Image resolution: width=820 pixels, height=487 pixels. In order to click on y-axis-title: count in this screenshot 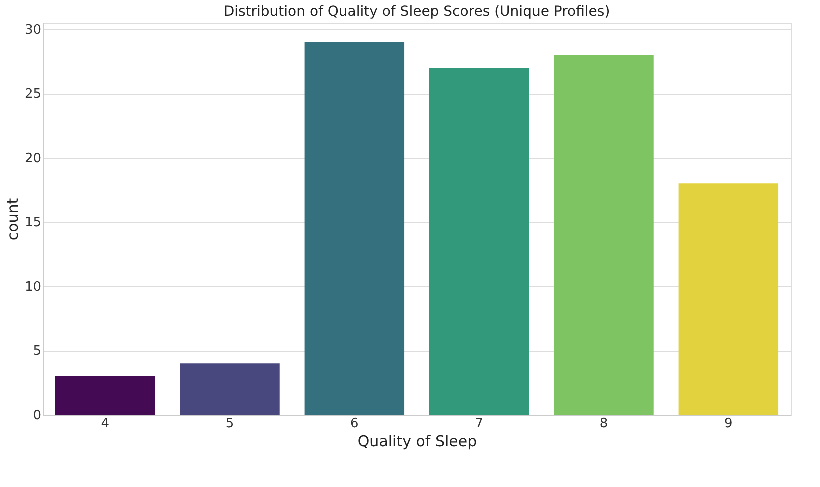, I will do `click(13, 219)`.